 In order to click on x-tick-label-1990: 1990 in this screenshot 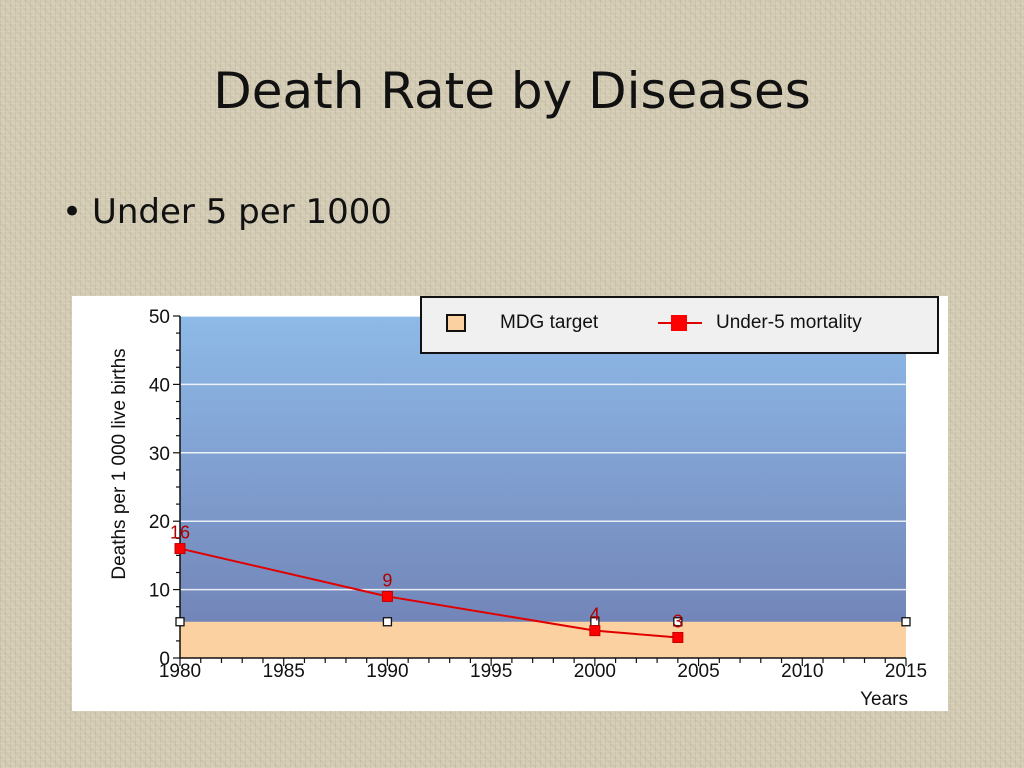, I will do `click(387, 671)`.